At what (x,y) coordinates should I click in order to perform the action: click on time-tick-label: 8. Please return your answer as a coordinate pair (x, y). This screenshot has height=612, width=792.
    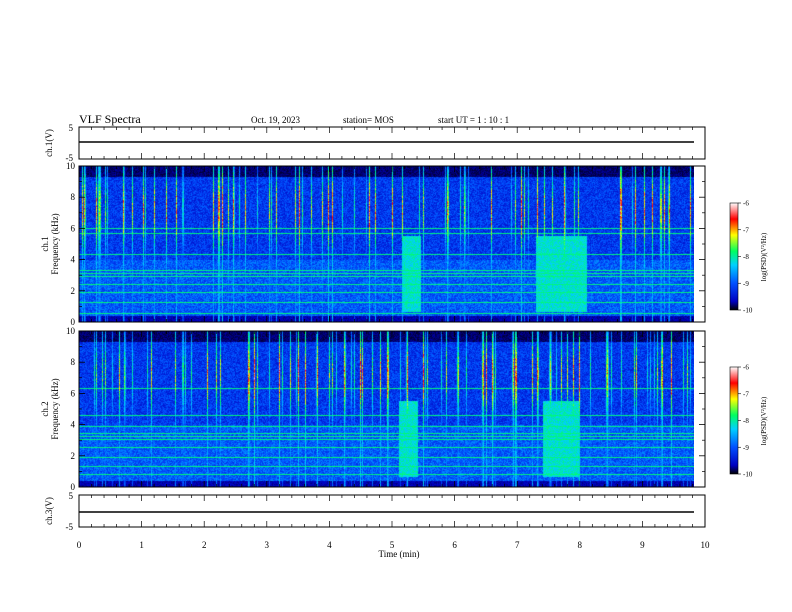
    Looking at the image, I should click on (580, 545).